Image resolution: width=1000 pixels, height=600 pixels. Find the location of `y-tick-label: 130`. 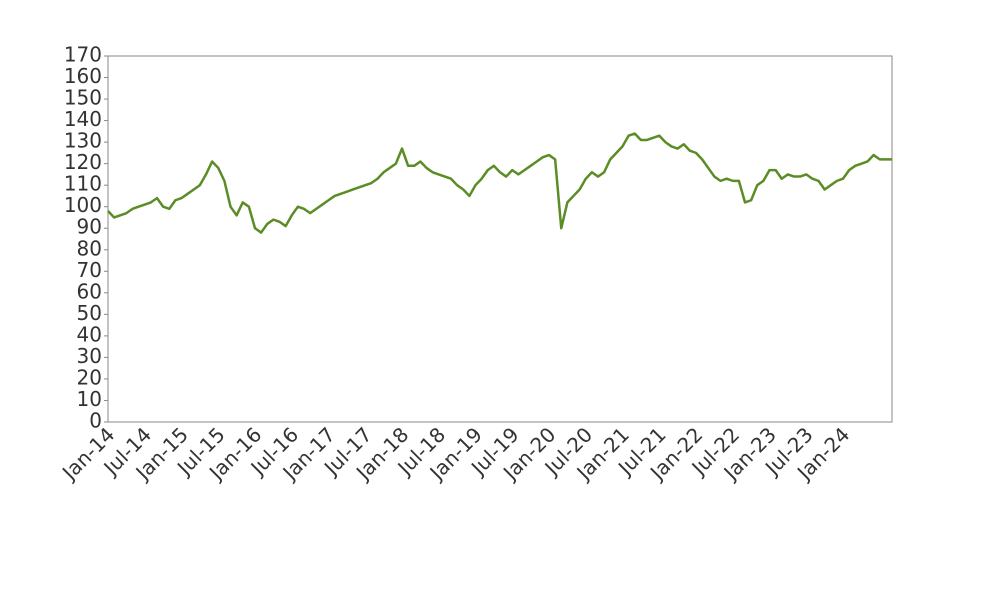

y-tick-label: 130 is located at coordinates (83, 141).